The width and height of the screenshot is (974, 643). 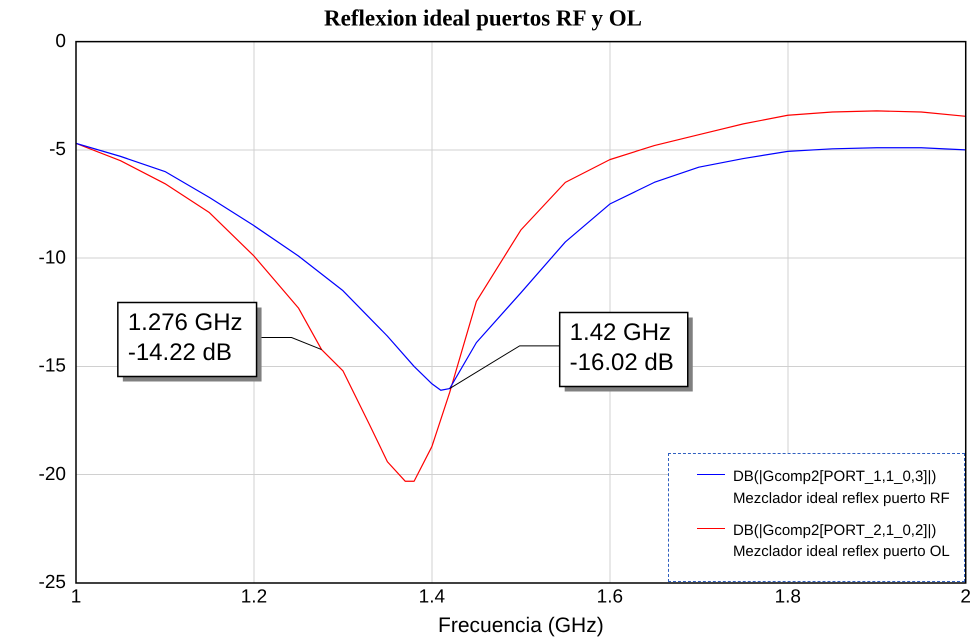 I want to click on annotation: 1.42 GHz -16.02 dB, so click(x=622, y=347).